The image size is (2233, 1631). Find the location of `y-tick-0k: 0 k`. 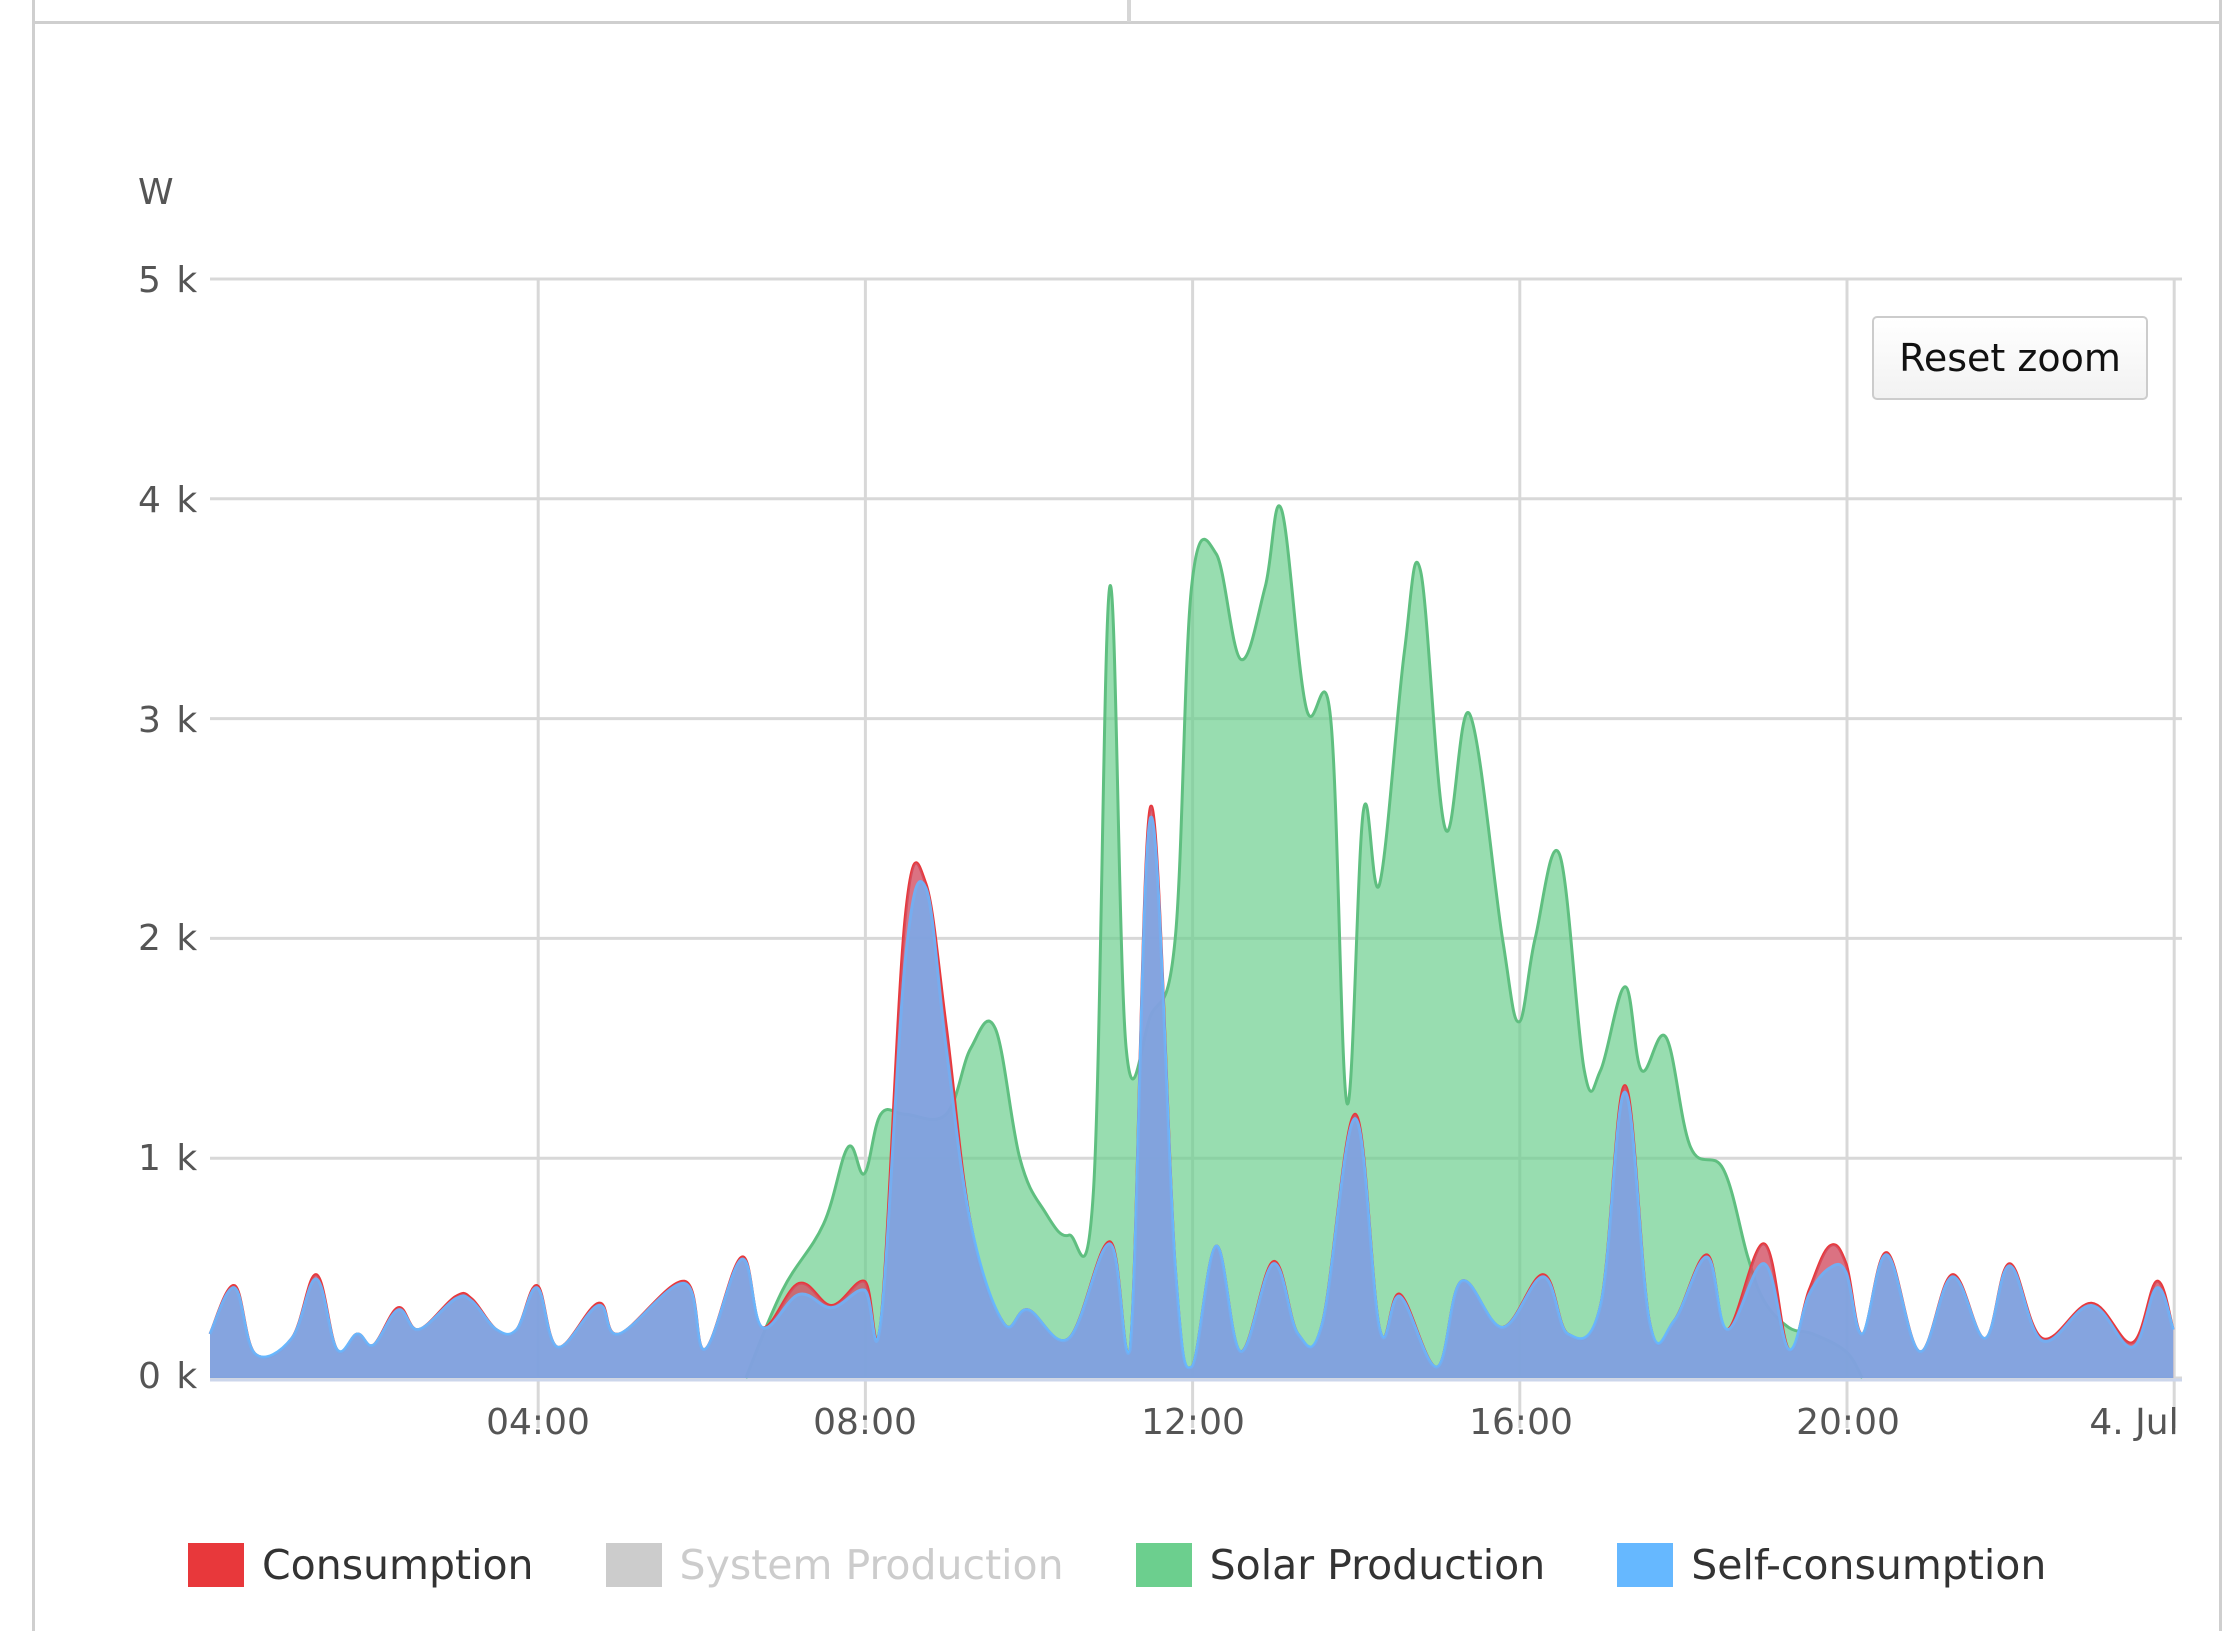

y-tick-0k: 0 k is located at coordinates (169, 1376).